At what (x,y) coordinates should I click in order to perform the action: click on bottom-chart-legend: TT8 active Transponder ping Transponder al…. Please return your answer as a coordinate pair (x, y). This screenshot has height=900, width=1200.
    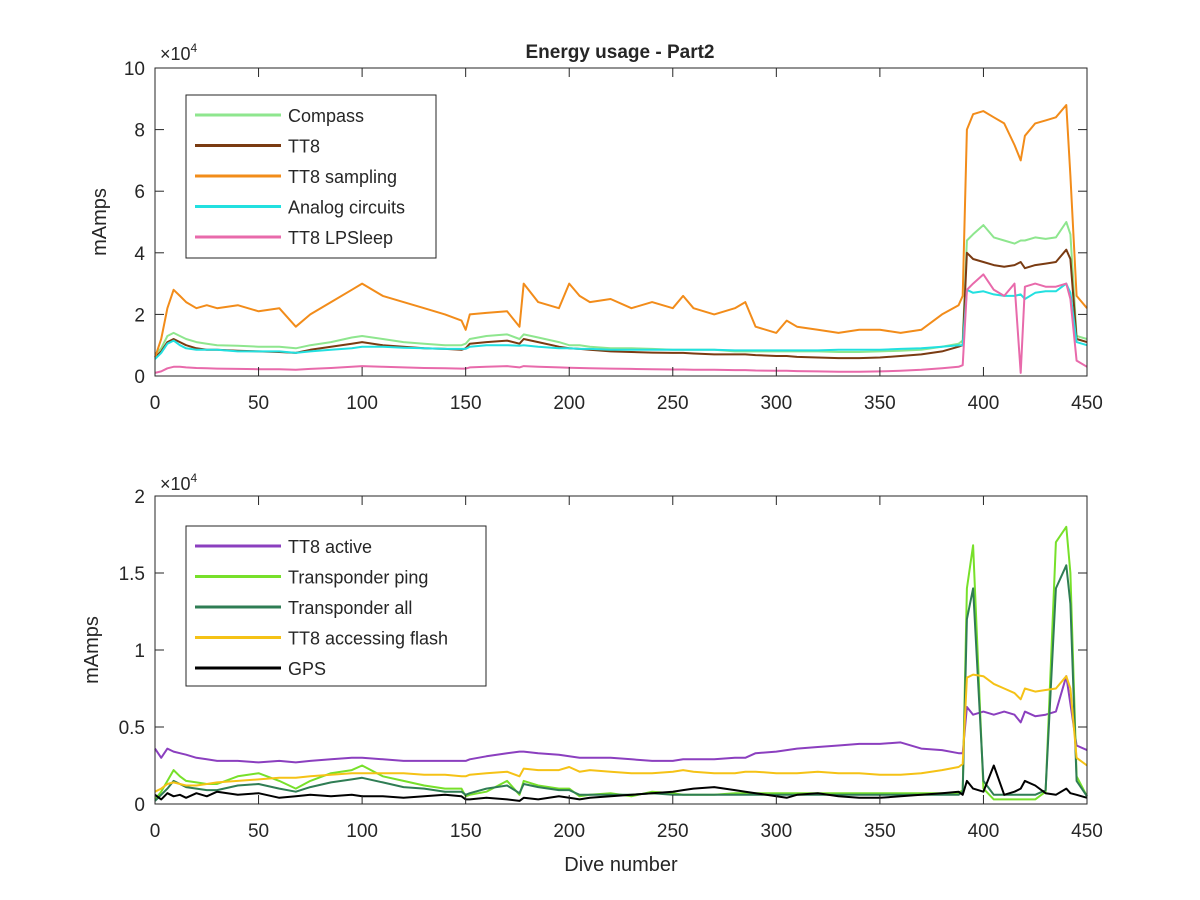
    Looking at the image, I should click on (336, 606).